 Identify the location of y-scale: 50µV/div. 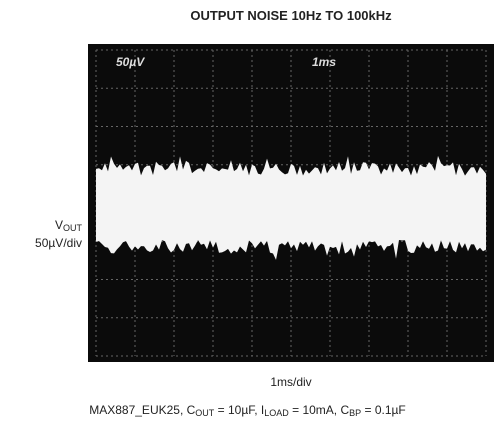
(58, 243).